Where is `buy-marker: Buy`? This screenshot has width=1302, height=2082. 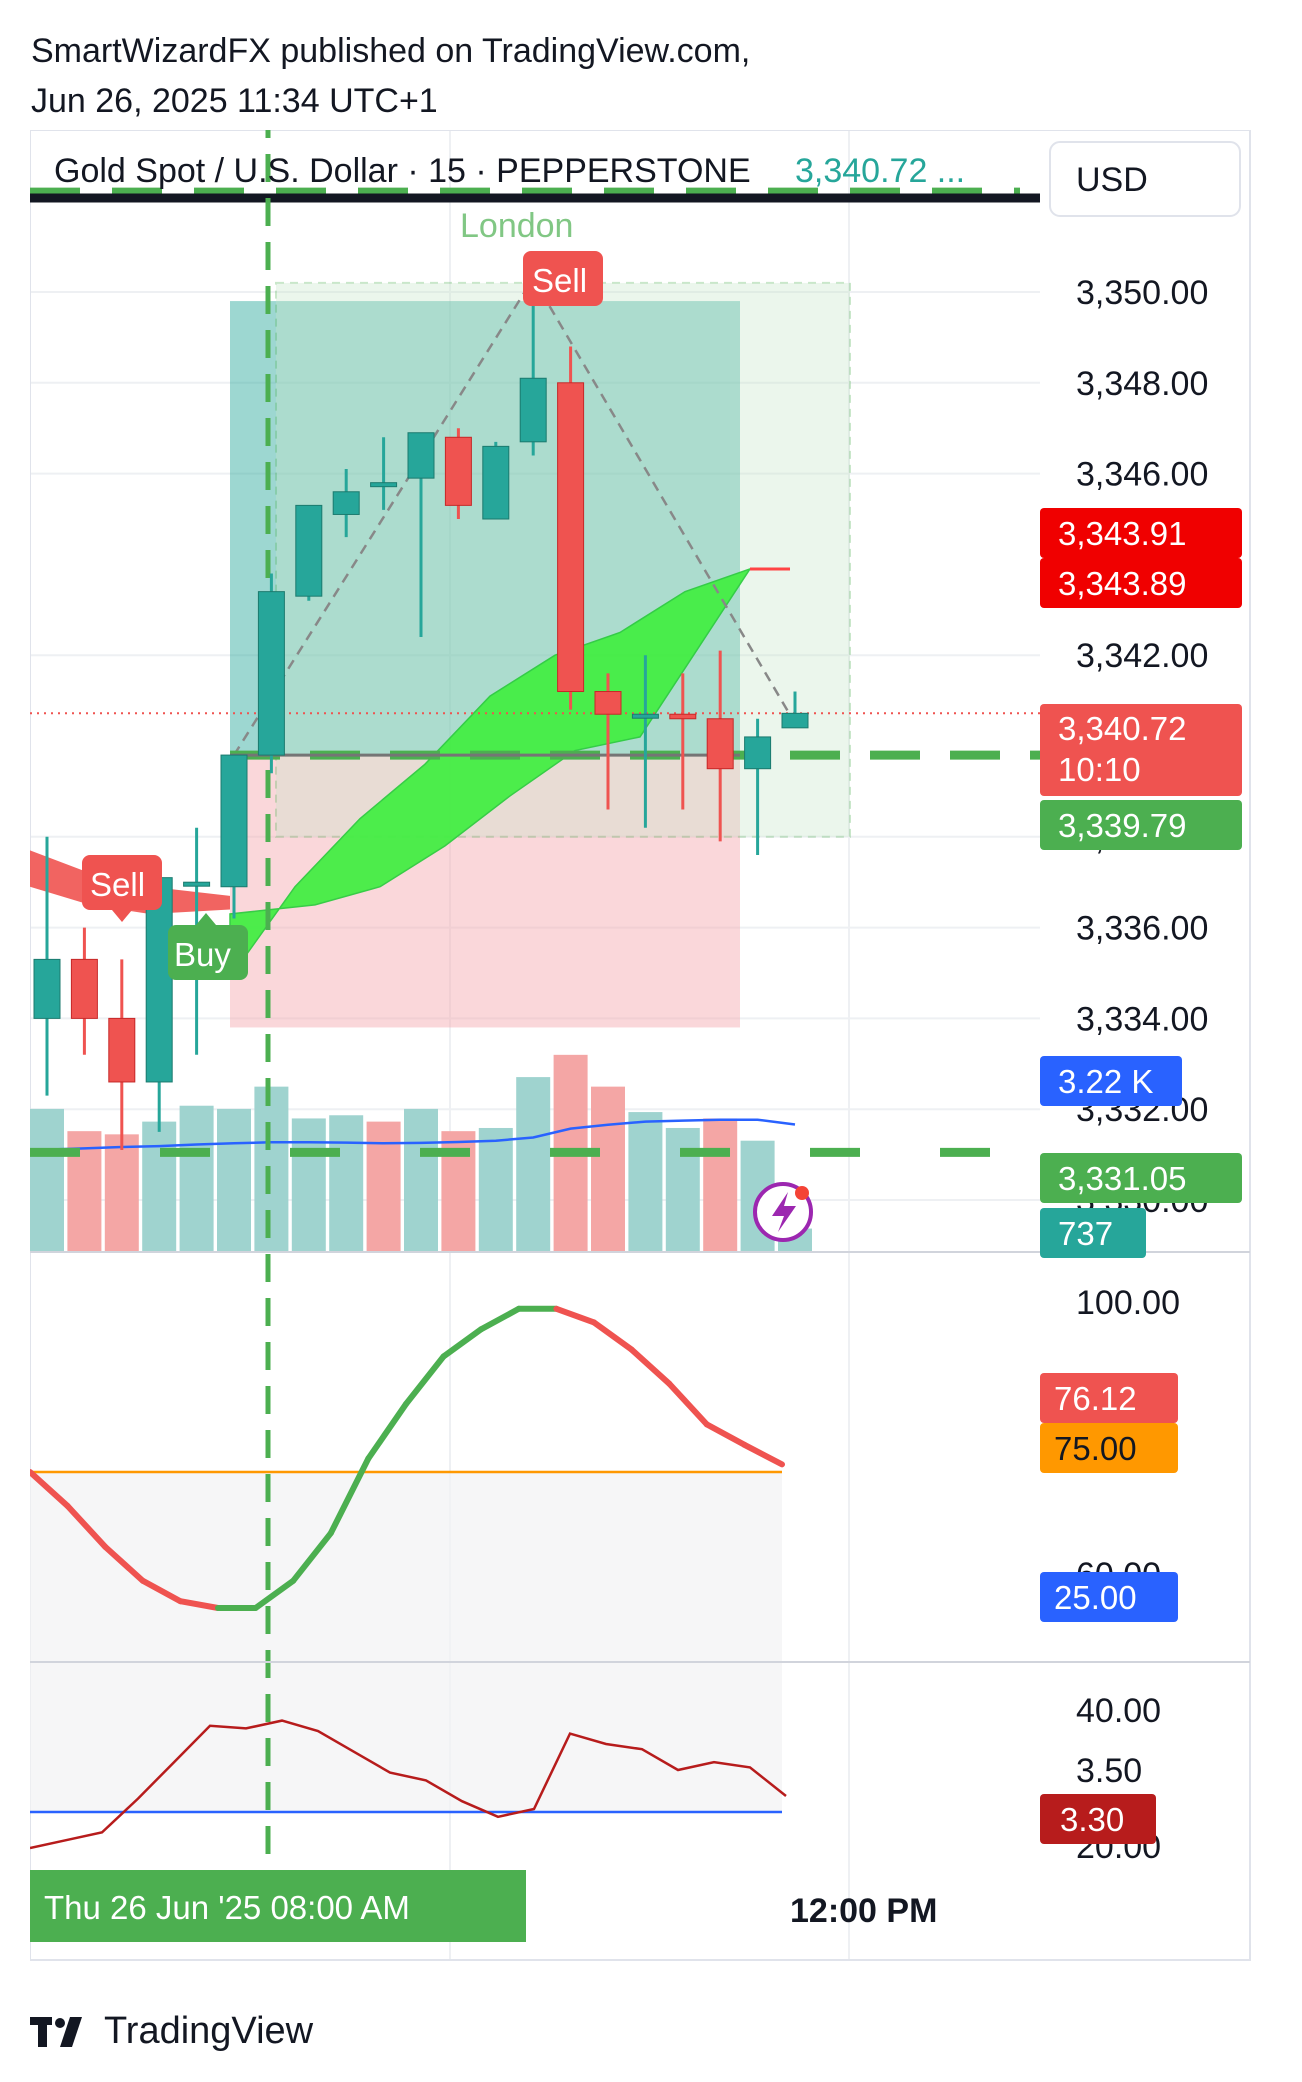
buy-marker: Buy is located at coordinates (208, 946).